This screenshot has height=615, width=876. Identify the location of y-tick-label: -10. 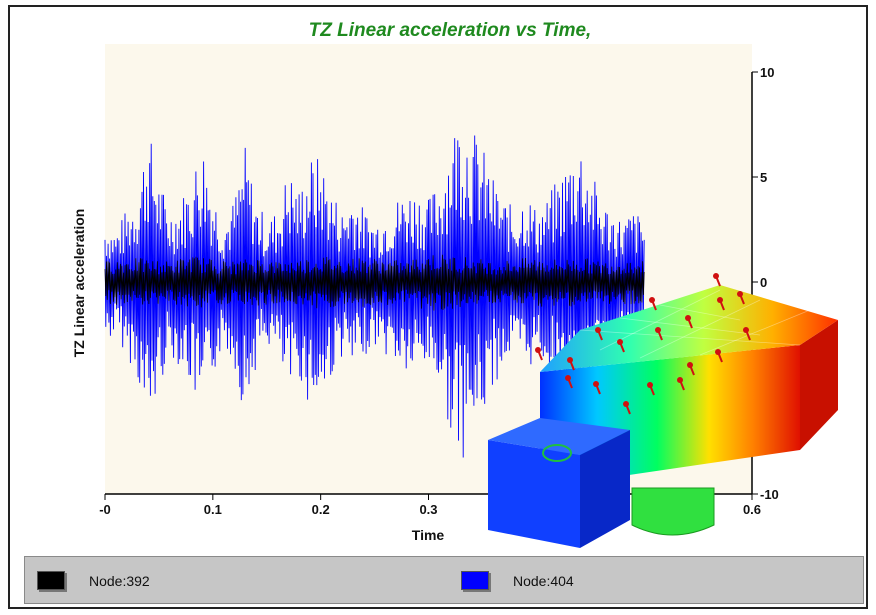
(769, 494).